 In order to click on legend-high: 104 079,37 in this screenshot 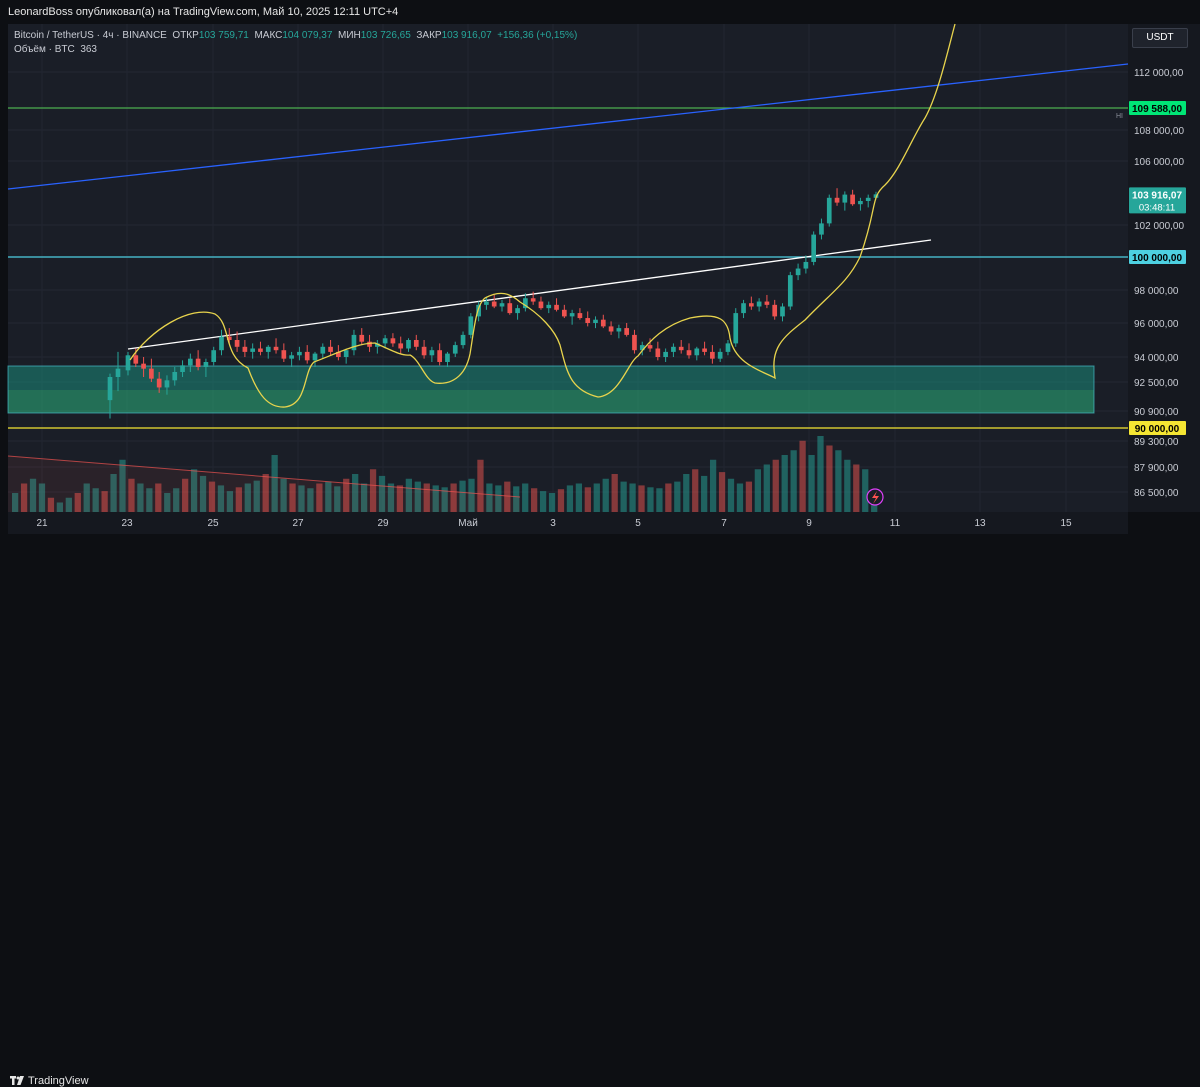, I will do `click(307, 35)`.